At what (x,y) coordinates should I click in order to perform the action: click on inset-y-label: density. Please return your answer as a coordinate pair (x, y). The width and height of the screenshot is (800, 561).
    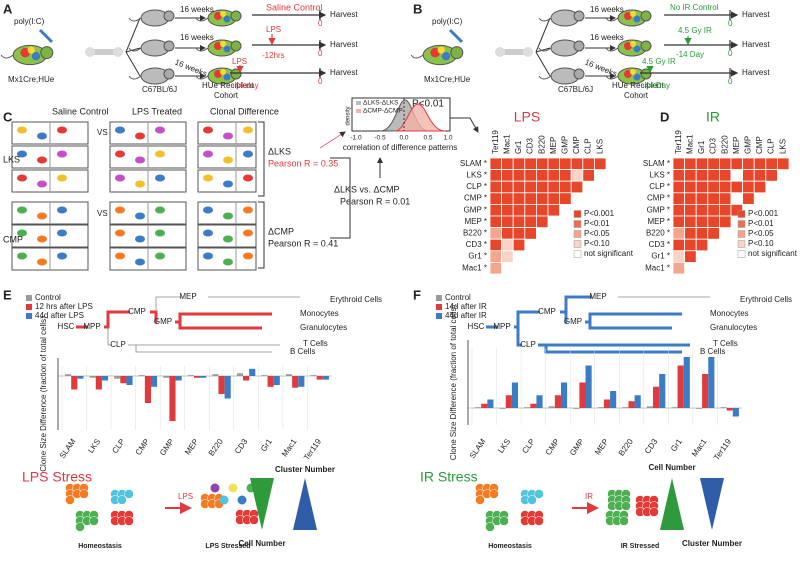
    Looking at the image, I should click on (349, 115).